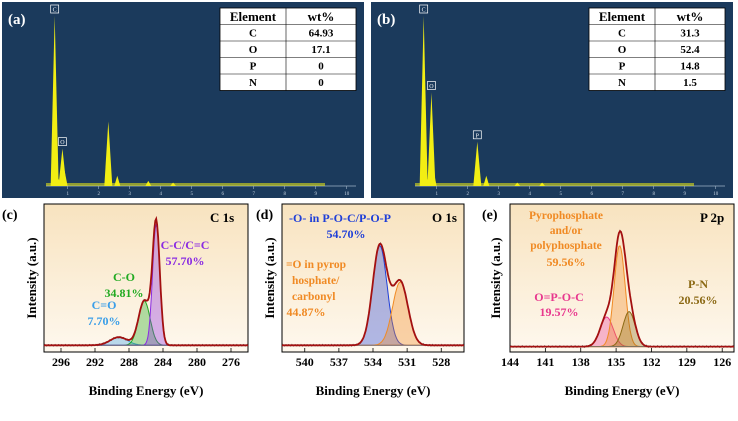 This screenshot has width=738, height=421. What do you see at coordinates (478, 136) in the screenshot?
I see `eds-marker-label: P` at bounding box center [478, 136].